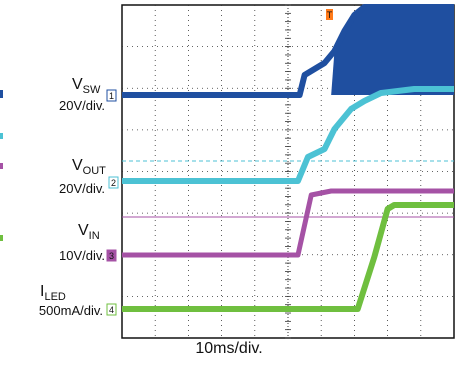 This screenshot has width=458, height=368. I want to click on channel-marker-label-3: 3, so click(111, 256).